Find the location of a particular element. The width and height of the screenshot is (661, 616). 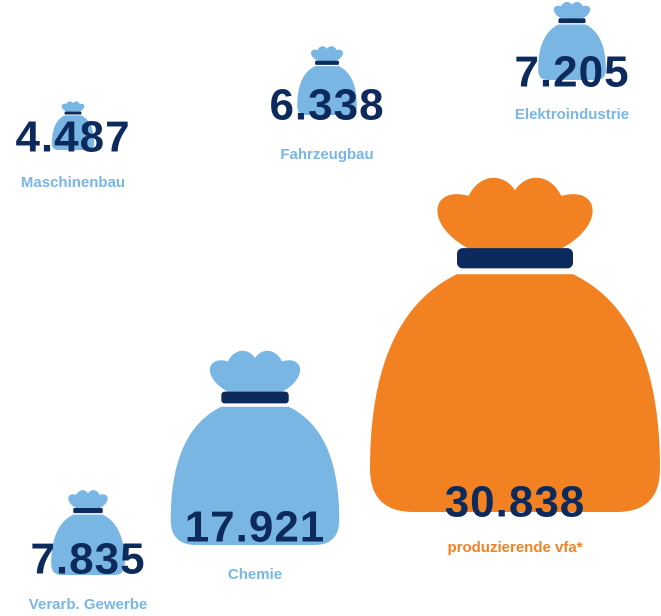

category-label: produzierende vfa* is located at coordinates (514, 547).